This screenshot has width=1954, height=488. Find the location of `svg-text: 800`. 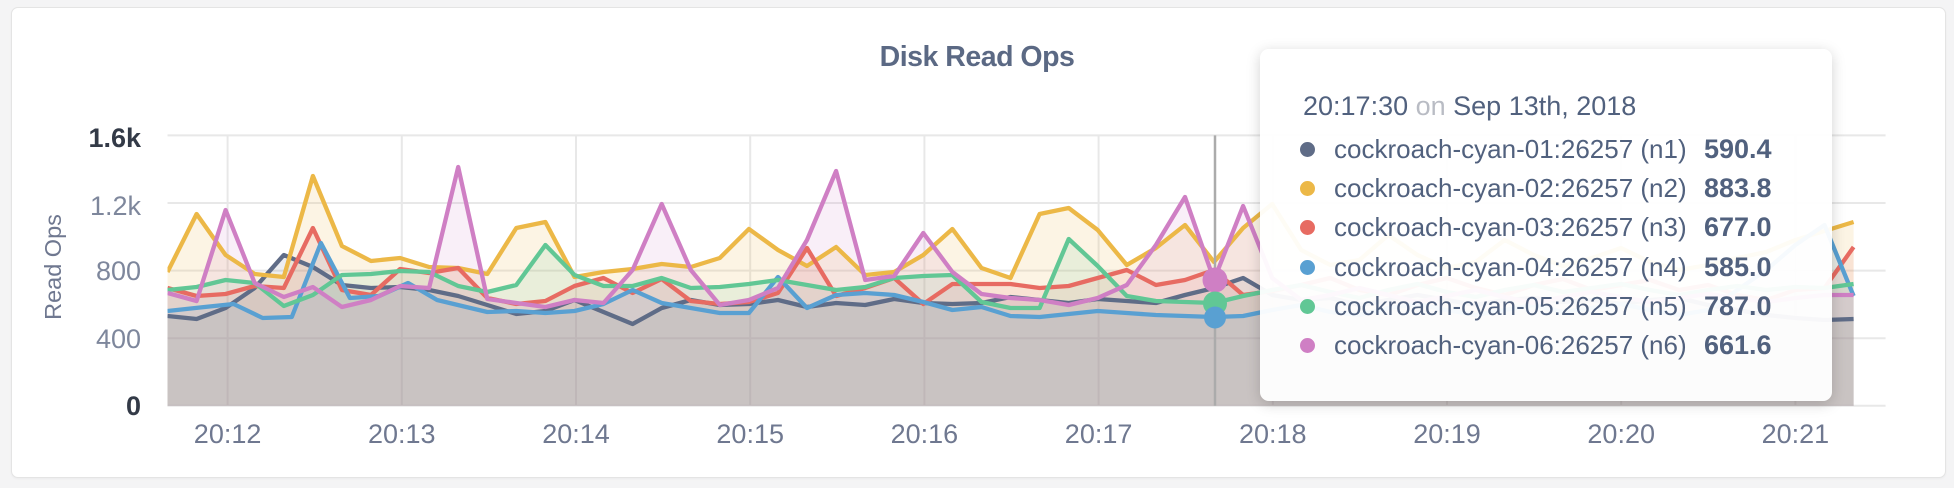

svg-text: 800 is located at coordinates (118, 271).